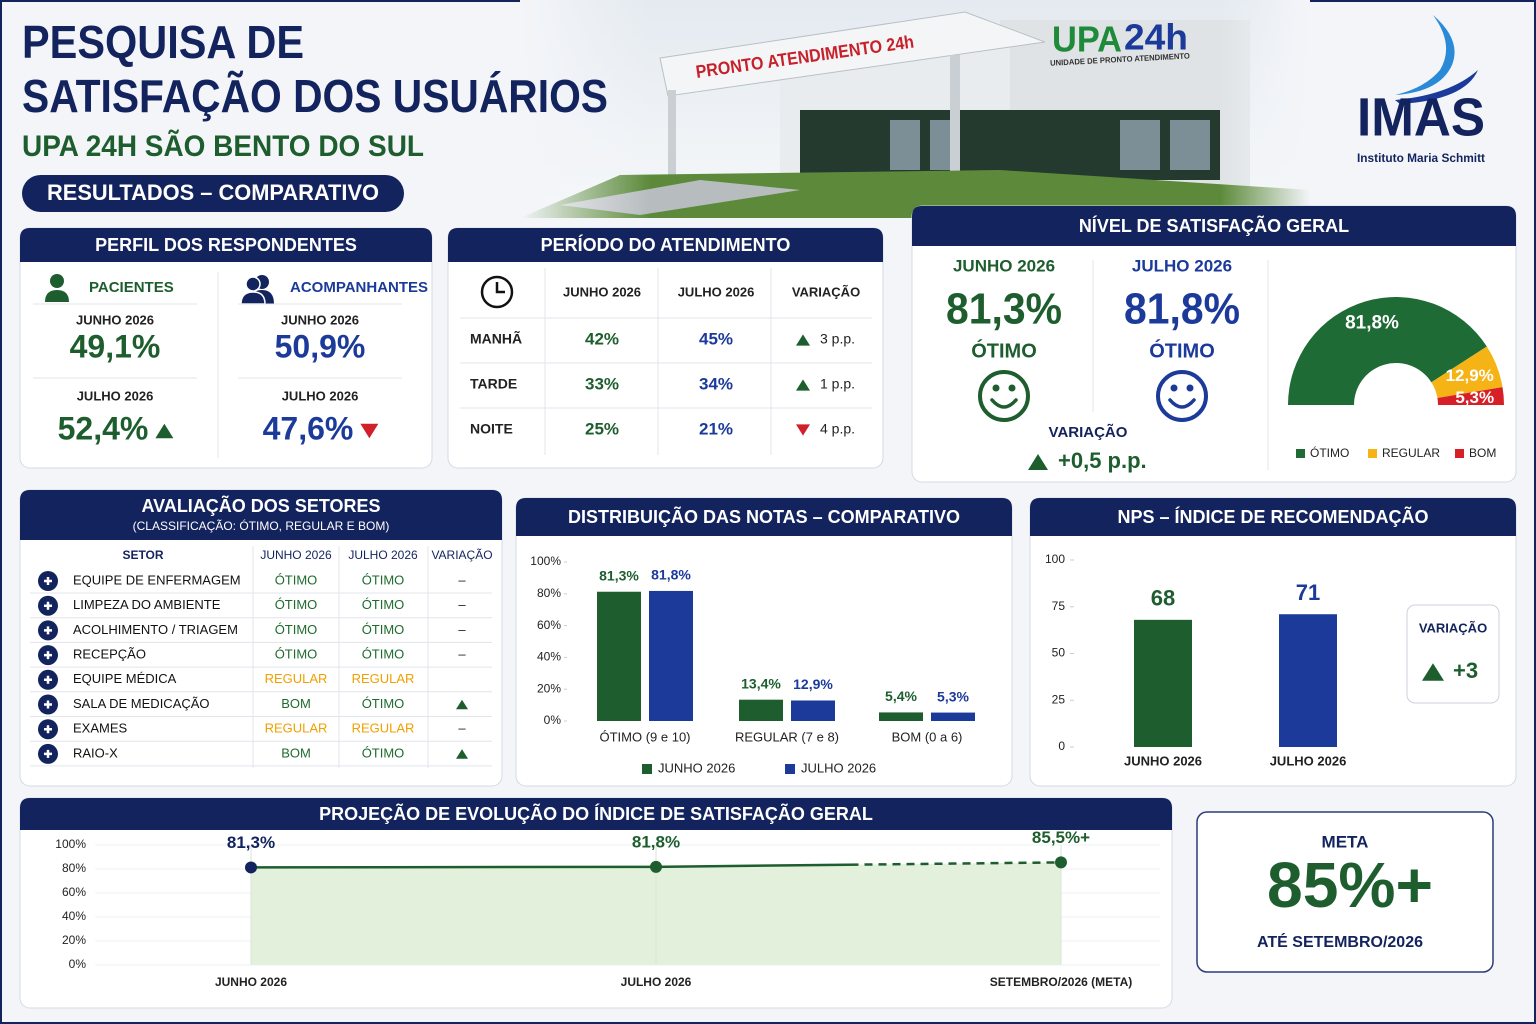 The width and height of the screenshot is (1536, 1024). What do you see at coordinates (764, 516) in the screenshot?
I see `panel-title: DISTRIBUIÇÃO DAS NOTAS – COMPARATIVO` at bounding box center [764, 516].